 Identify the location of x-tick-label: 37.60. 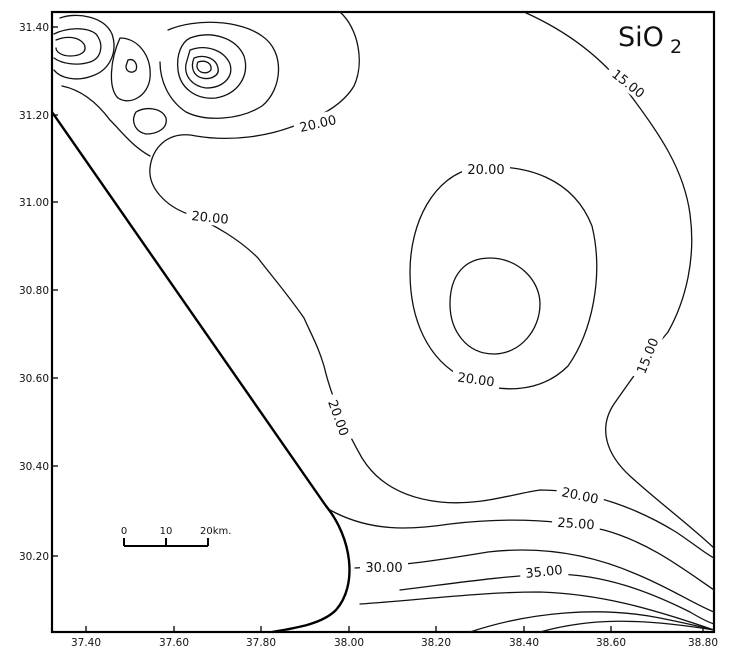
(174, 643).